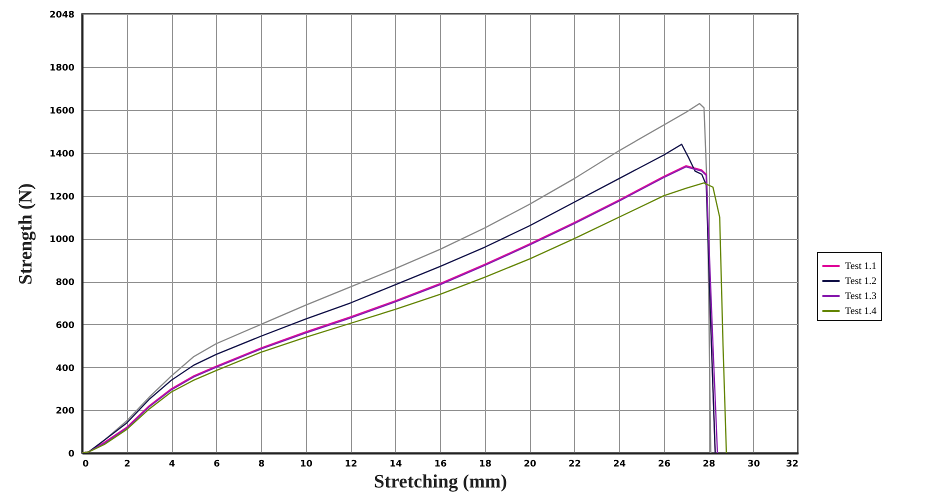 The width and height of the screenshot is (927, 499). What do you see at coordinates (351, 465) in the screenshot?
I see `x-tick-label: 12` at bounding box center [351, 465].